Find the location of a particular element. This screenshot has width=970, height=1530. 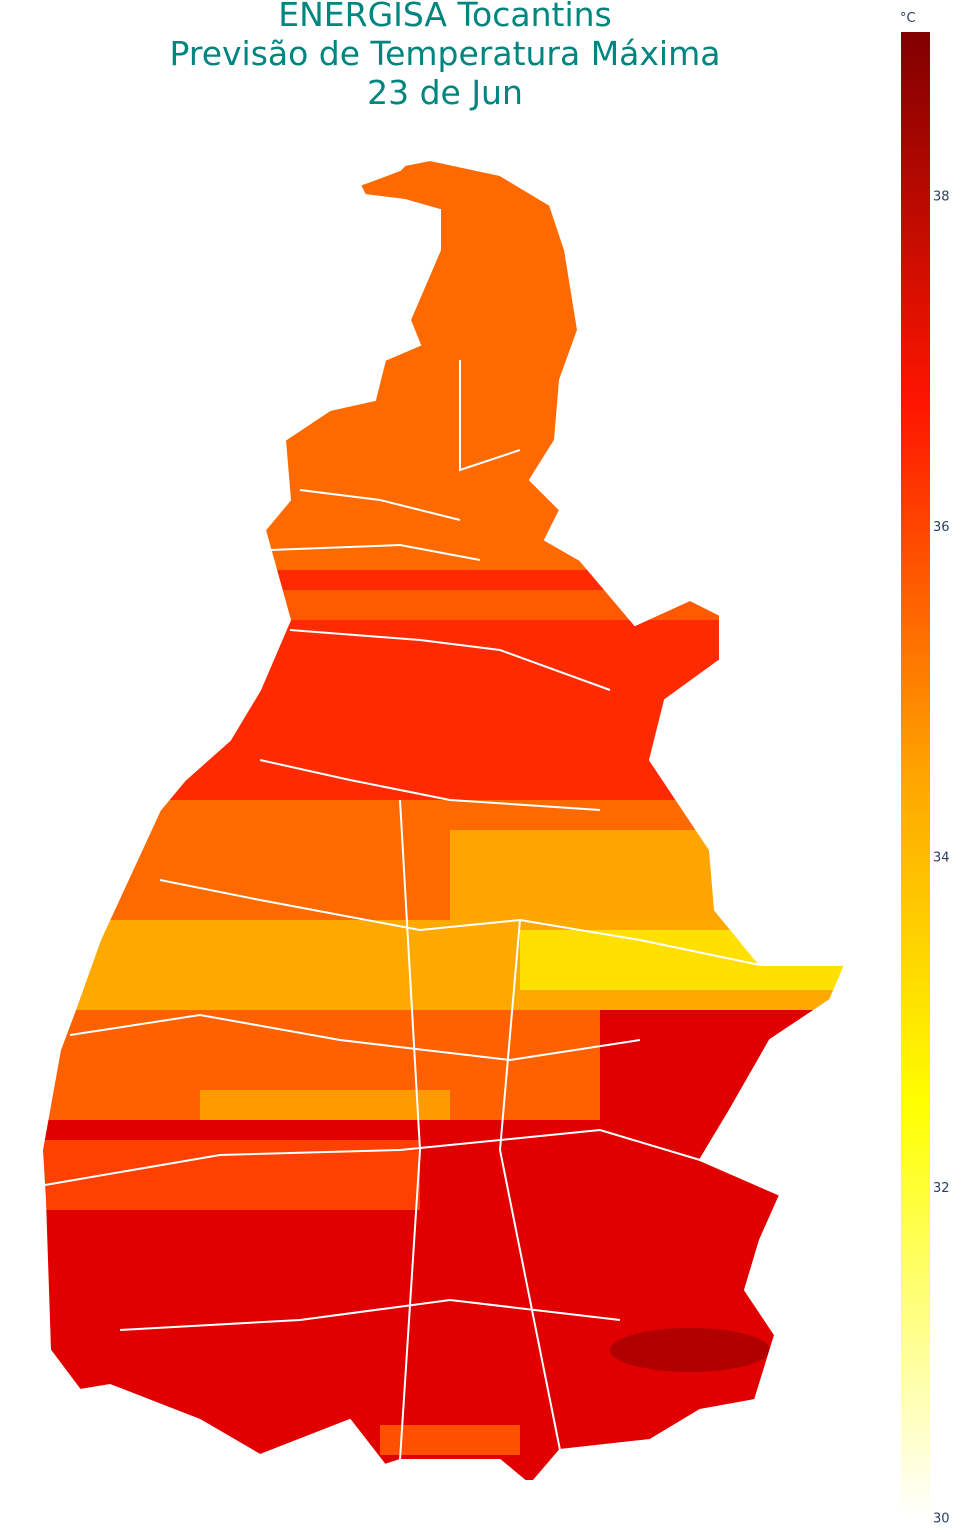

colorbar-ticks: 30 32 34 36 38 is located at coordinates (941, 858).